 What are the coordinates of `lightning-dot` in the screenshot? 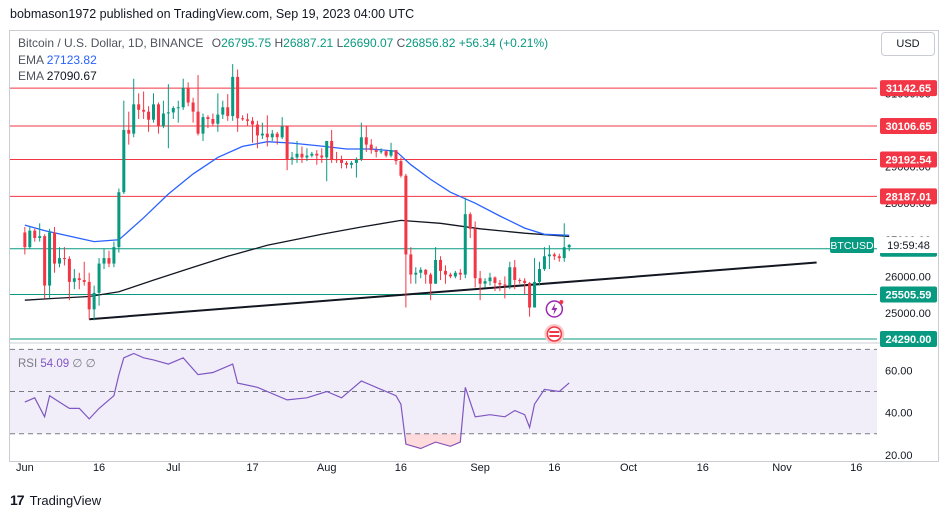 It's located at (561, 302).